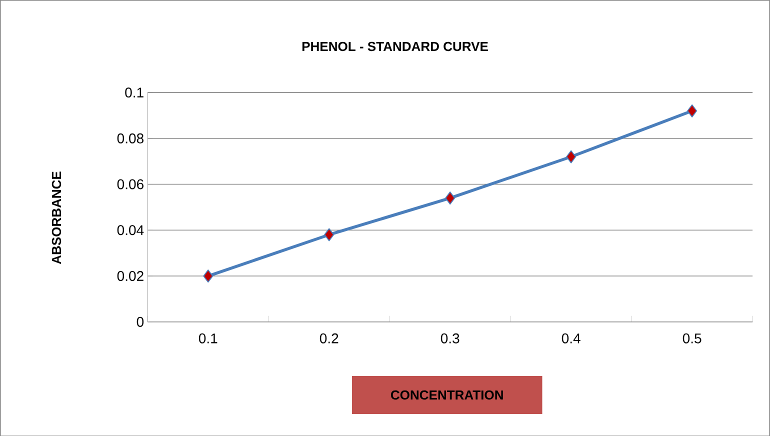  I want to click on y-tick-label: 0.04, so click(130, 229).